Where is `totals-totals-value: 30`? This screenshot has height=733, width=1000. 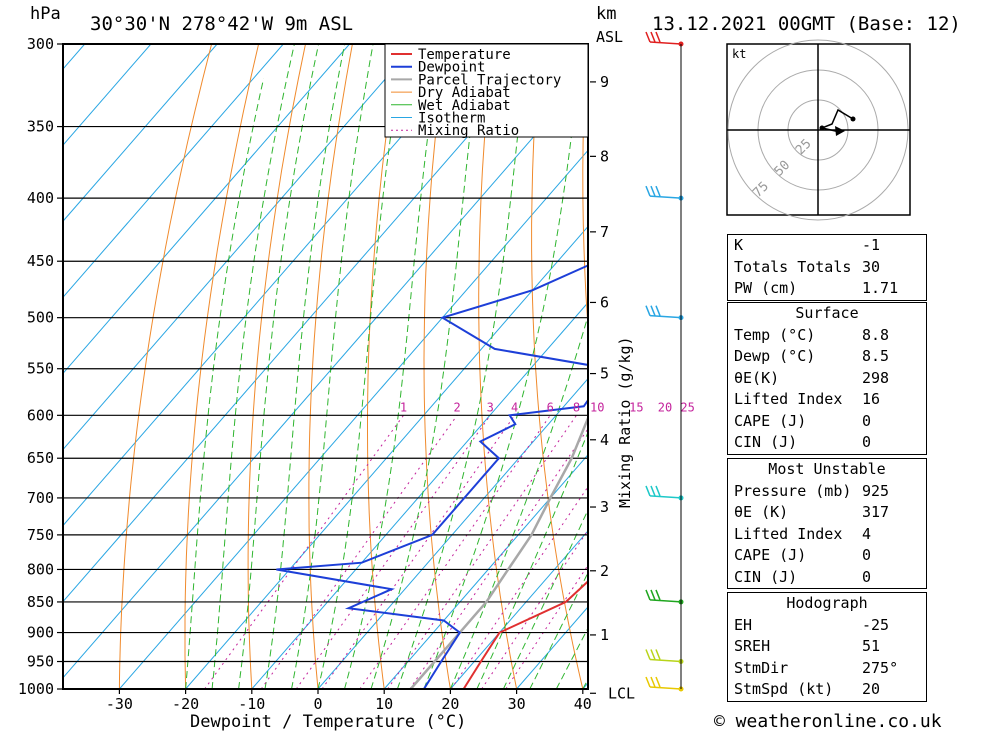
totals-totals-value: 30 is located at coordinates (871, 266).